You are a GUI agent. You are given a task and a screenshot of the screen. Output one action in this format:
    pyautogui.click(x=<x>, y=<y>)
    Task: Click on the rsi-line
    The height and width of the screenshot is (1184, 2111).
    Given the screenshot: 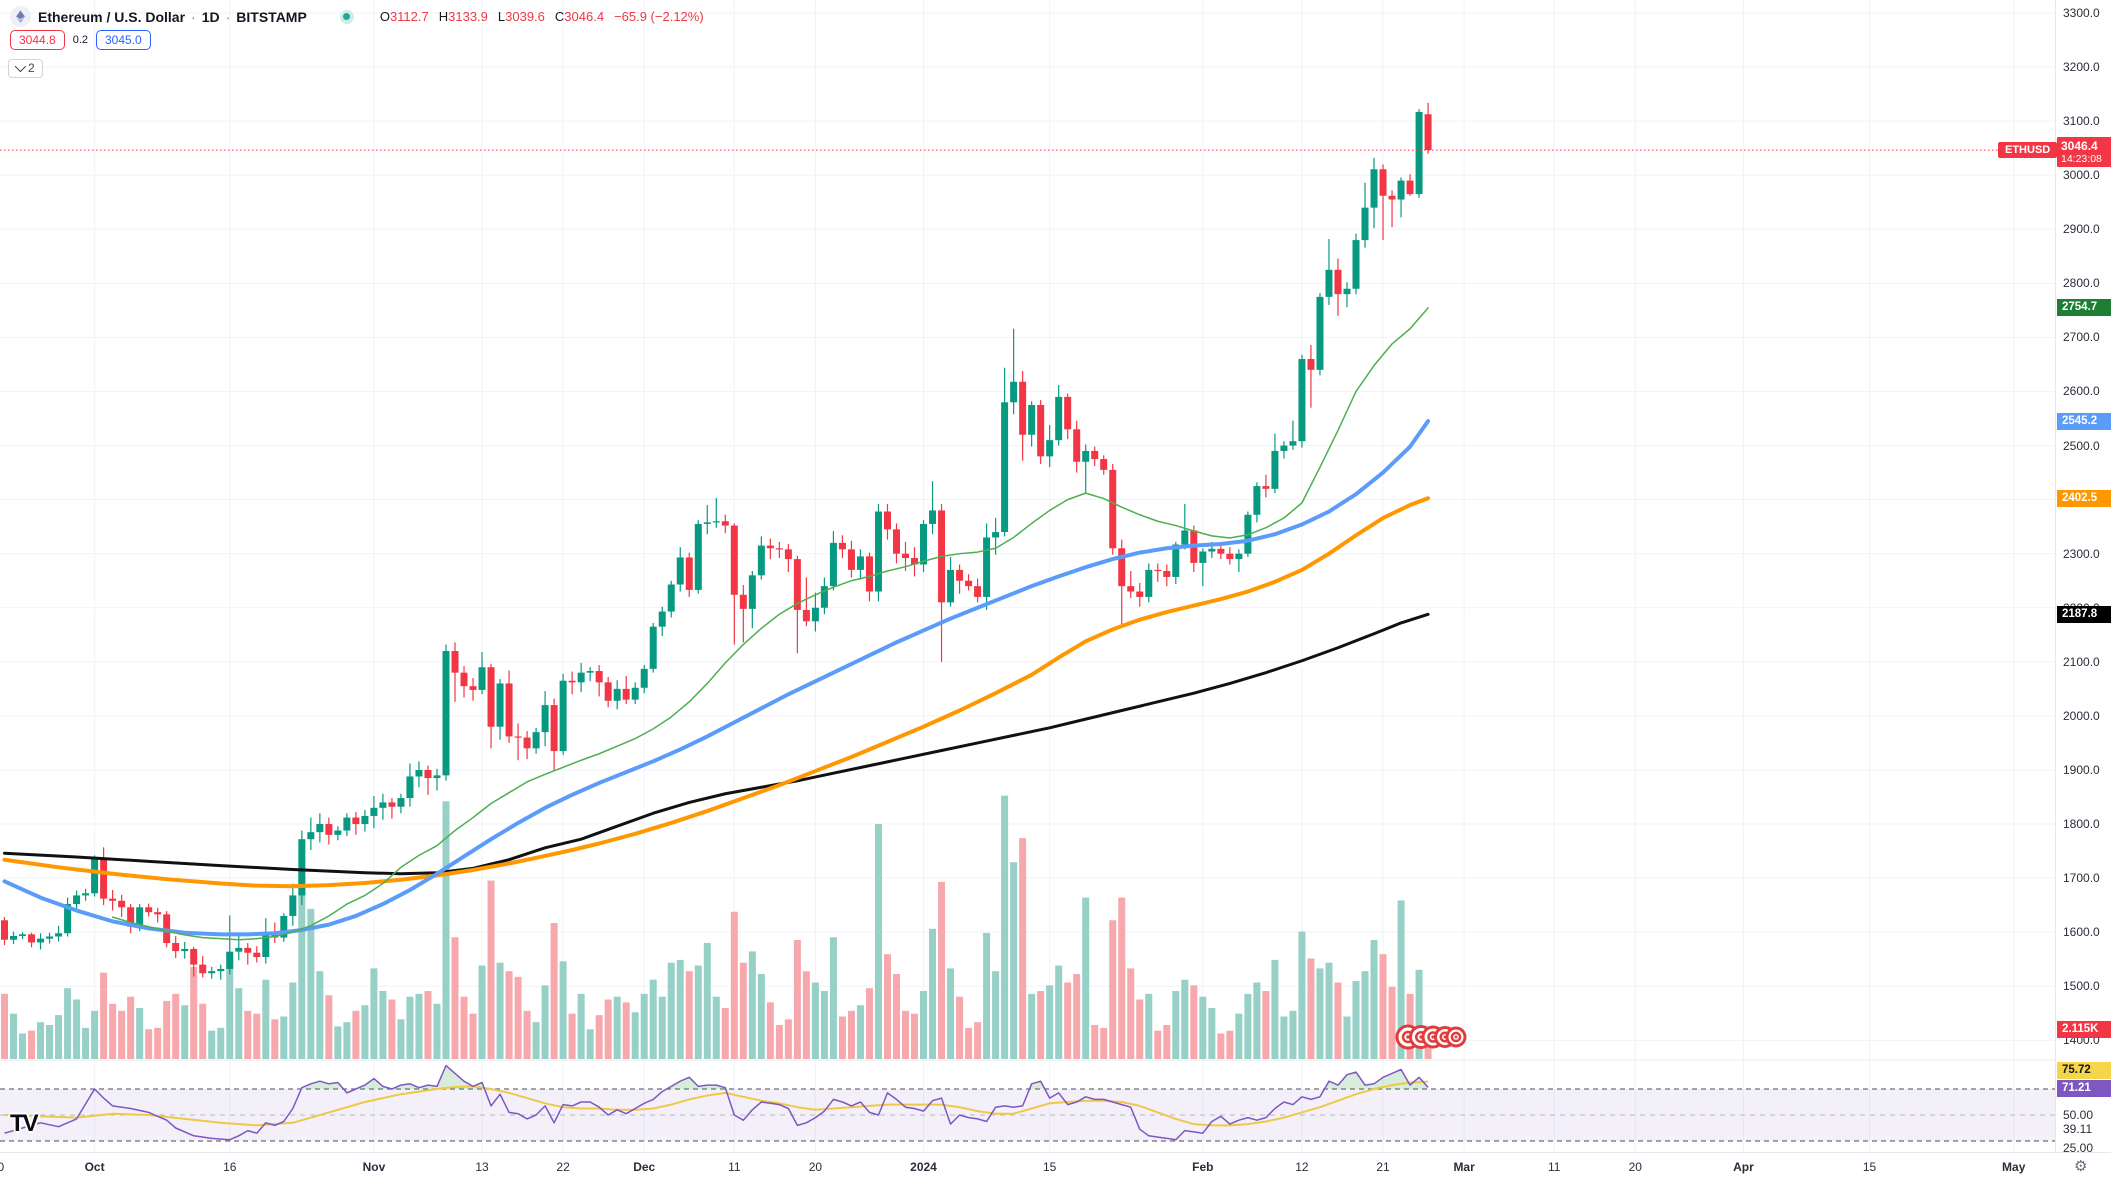 What is the action you would take?
    pyautogui.click(x=716, y=1102)
    